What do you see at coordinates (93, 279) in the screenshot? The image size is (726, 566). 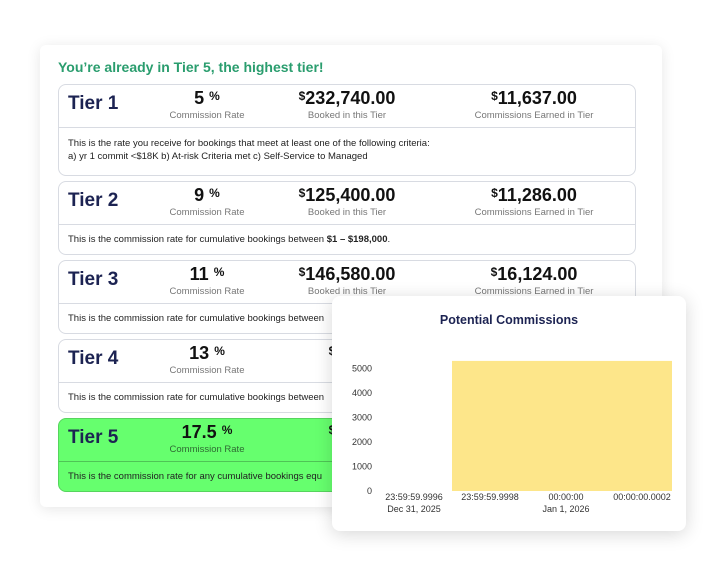 I see `tier-name: Tier 3` at bounding box center [93, 279].